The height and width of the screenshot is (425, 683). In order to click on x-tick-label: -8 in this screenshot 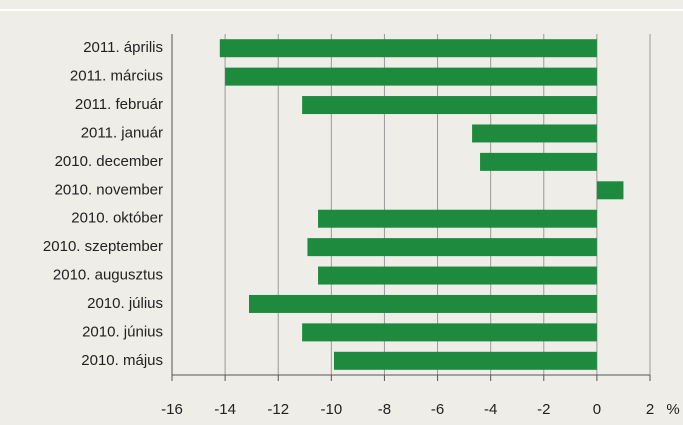, I will do `click(384, 409)`.